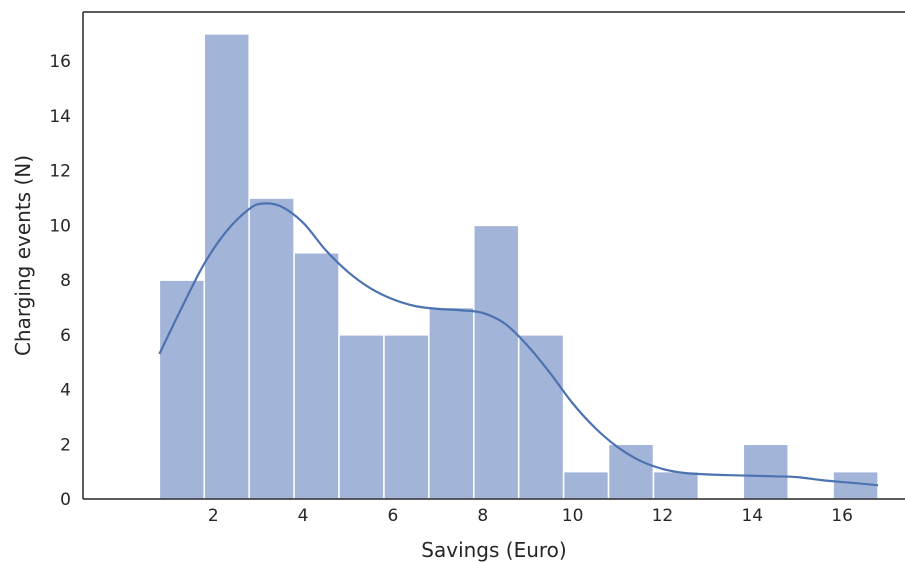 This screenshot has height=562, width=905. I want to click on x-tick-label: 16, so click(842, 516).